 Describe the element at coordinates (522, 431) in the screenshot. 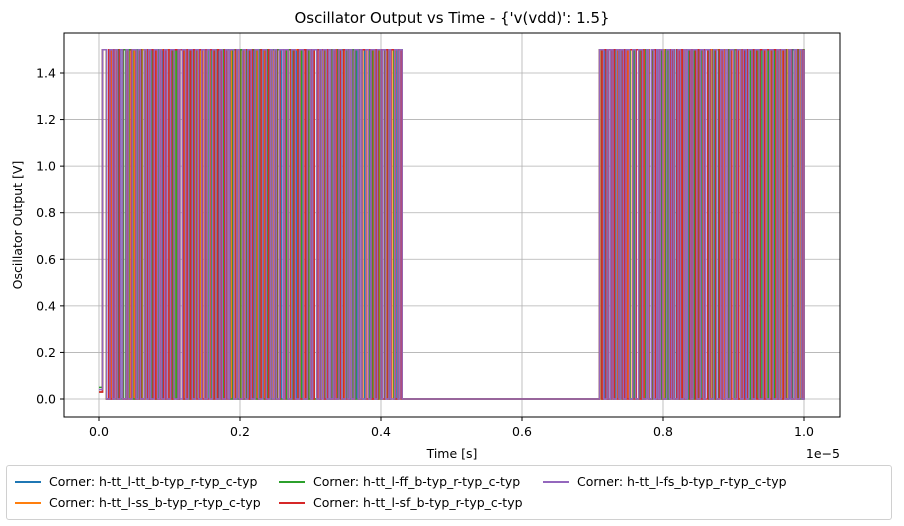

I see `x-tick-label: 0.6` at that location.